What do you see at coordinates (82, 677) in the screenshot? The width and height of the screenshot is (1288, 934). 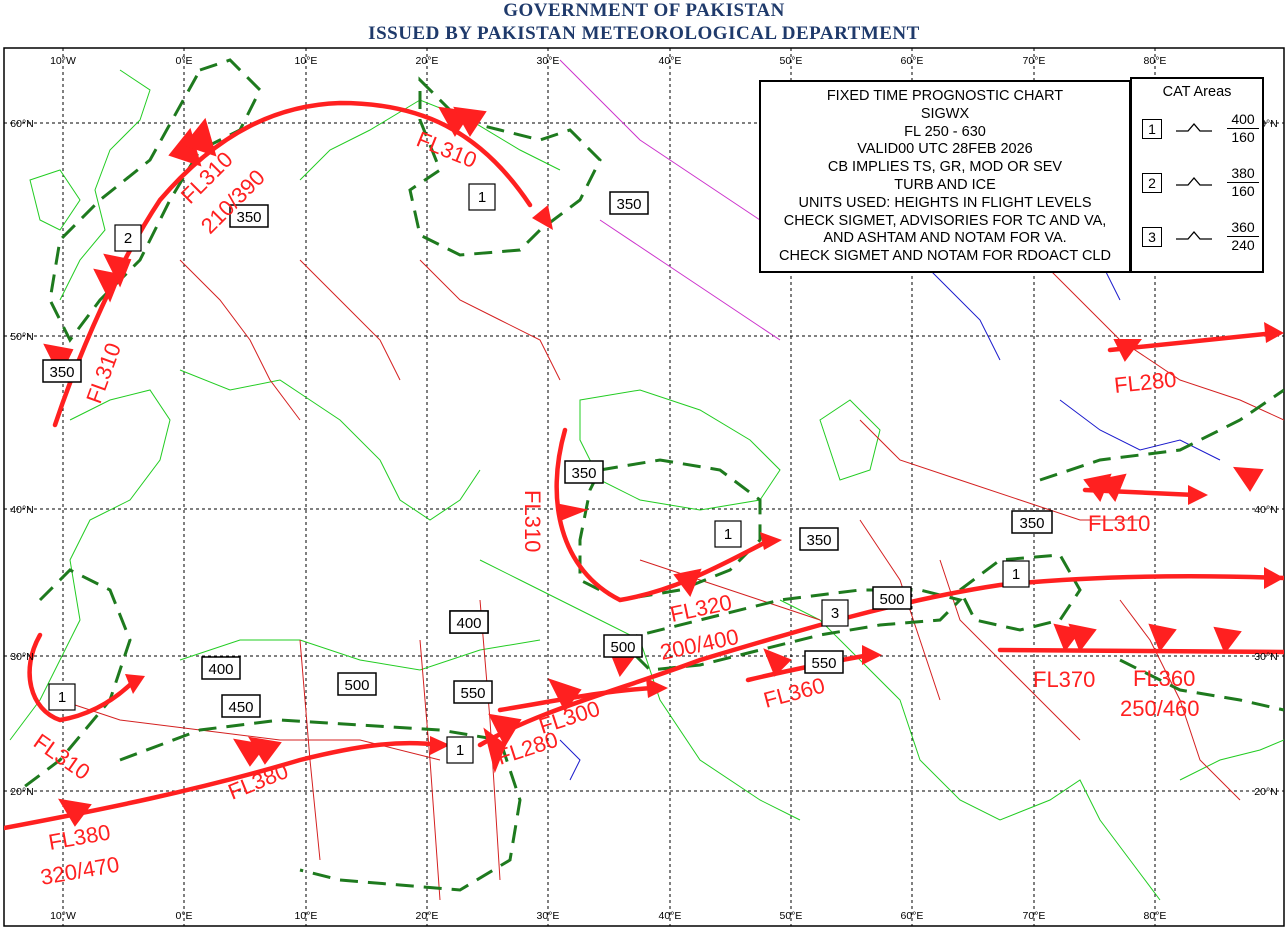 I see `jet-morocco` at bounding box center [82, 677].